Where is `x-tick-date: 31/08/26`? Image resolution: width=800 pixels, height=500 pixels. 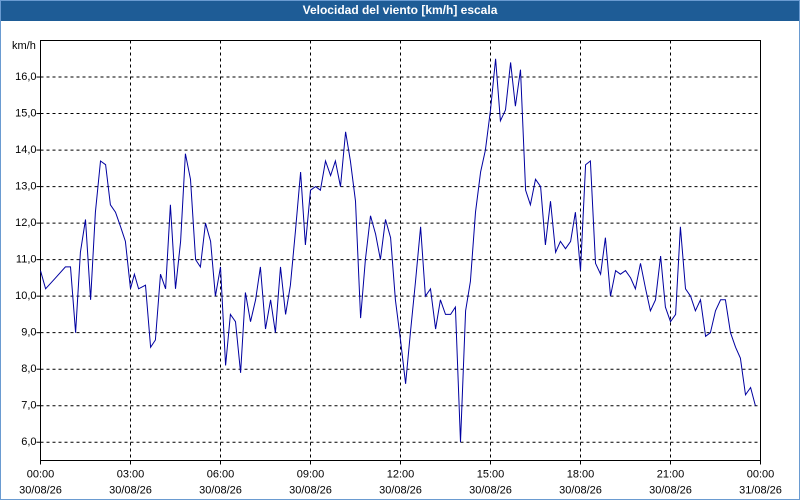
x-tick-date: 31/08/26 is located at coordinates (760, 490).